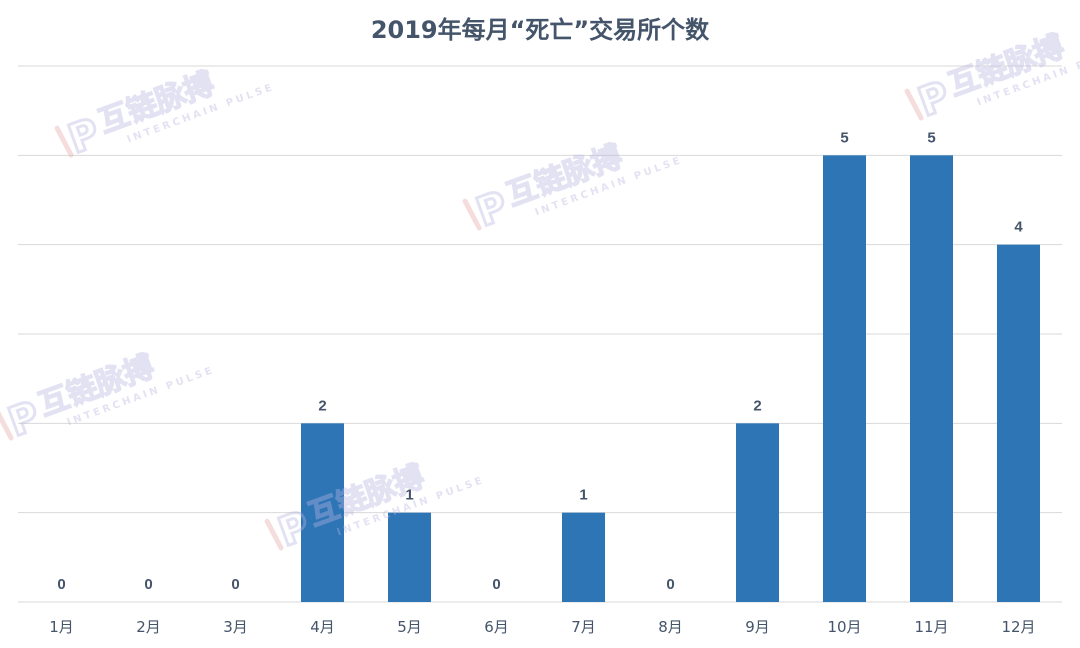 The height and width of the screenshot is (648, 1080). Describe the element at coordinates (1018, 627) in the screenshot. I see `x-tick-label: 12月` at that location.